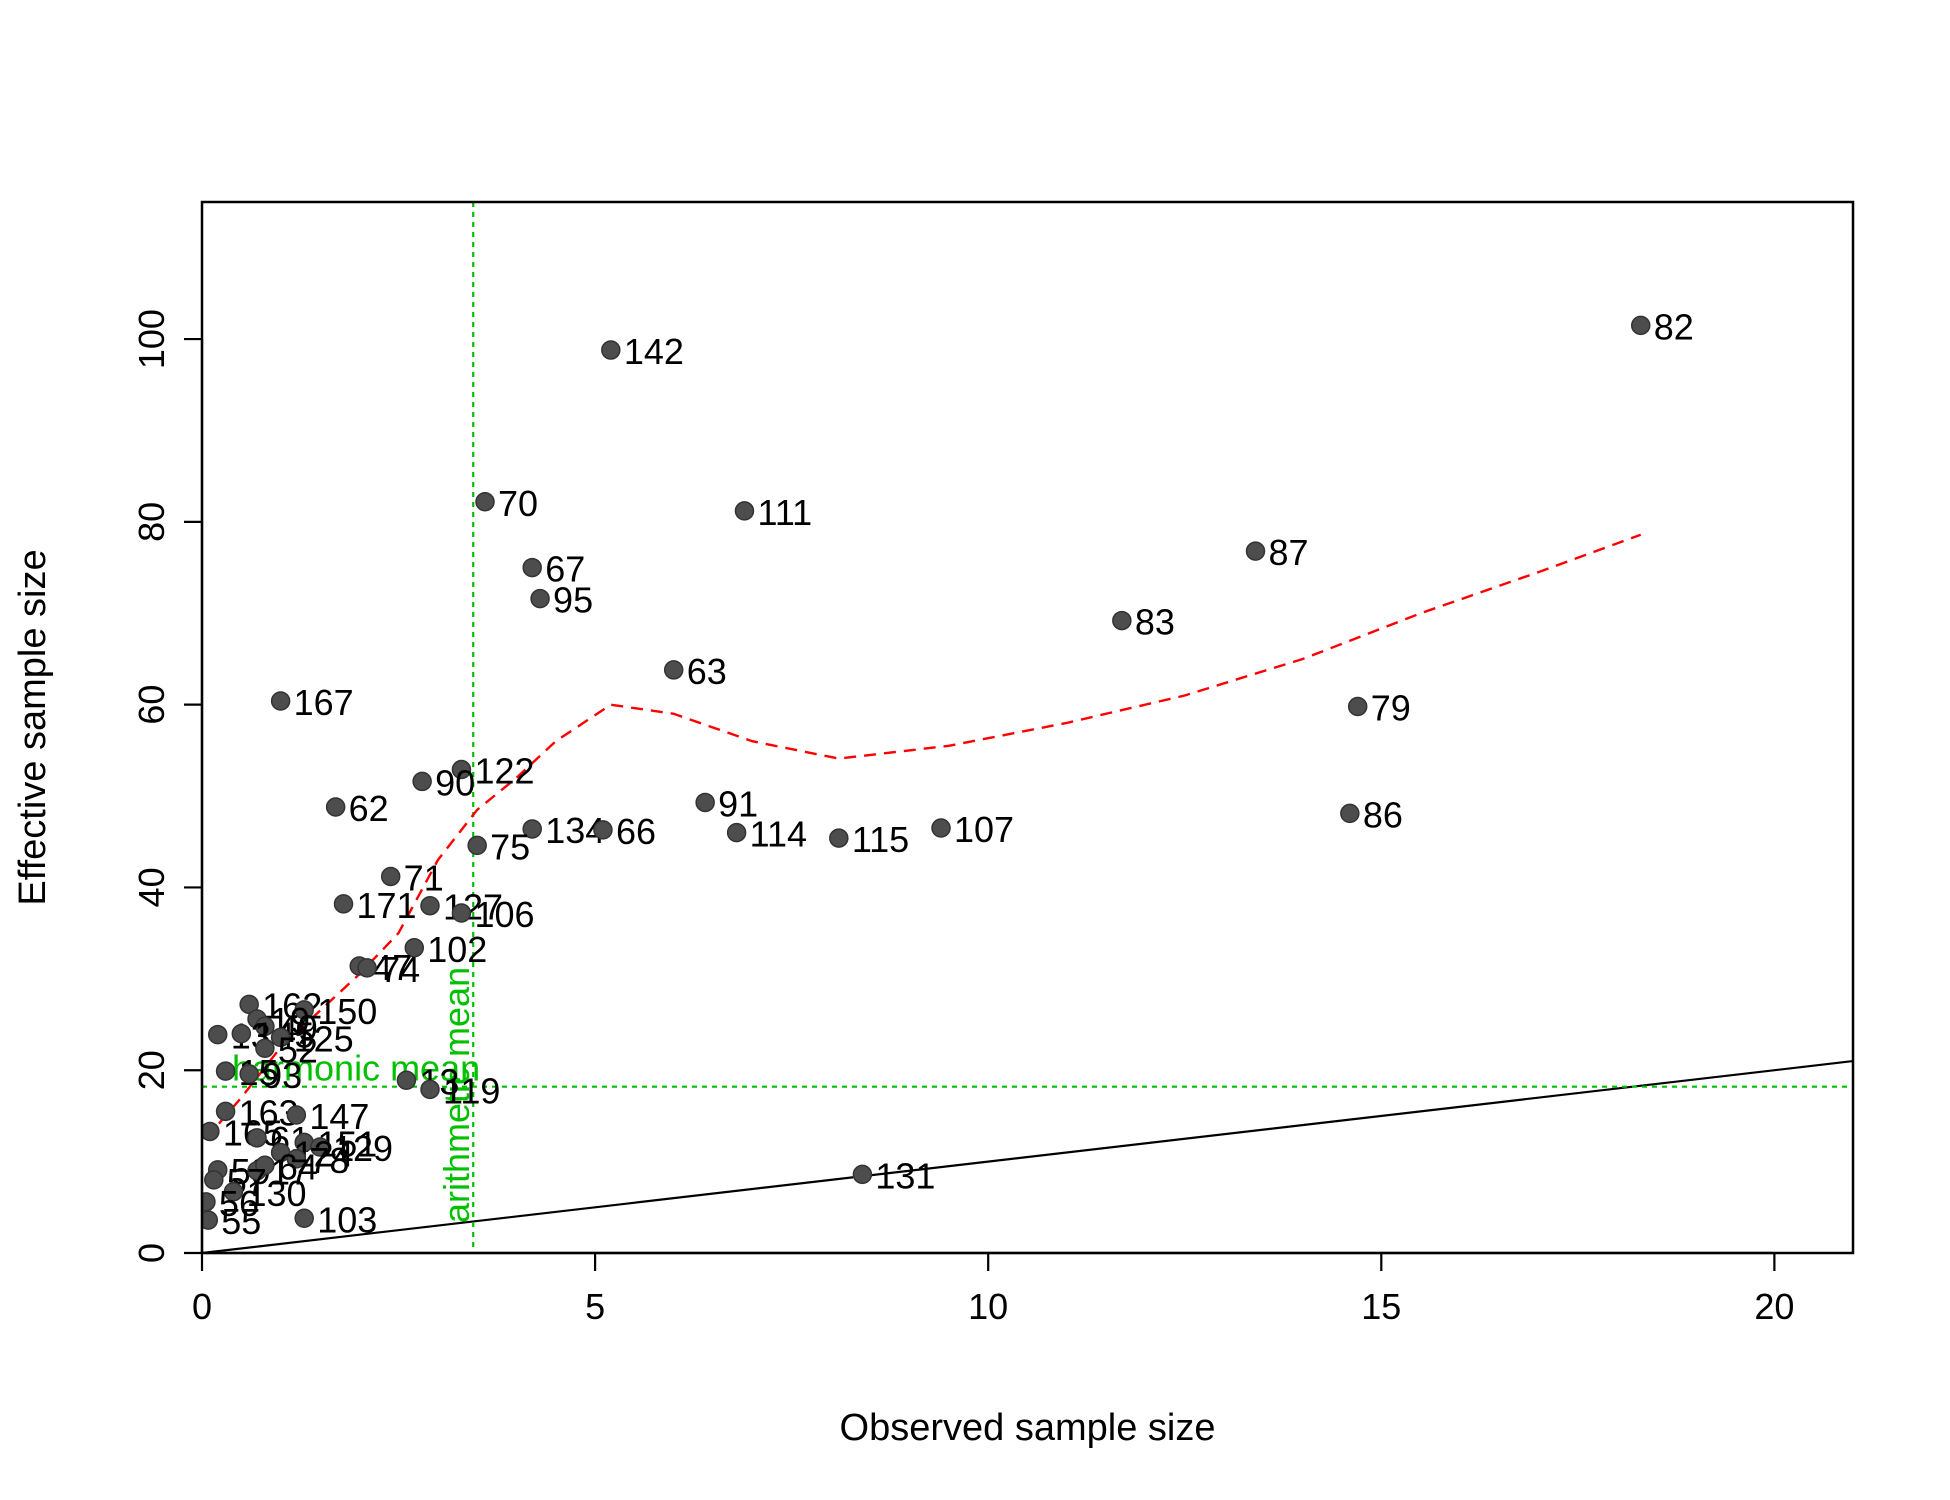  What do you see at coordinates (282, 1075) in the screenshot?
I see `data-point-label: 93` at bounding box center [282, 1075].